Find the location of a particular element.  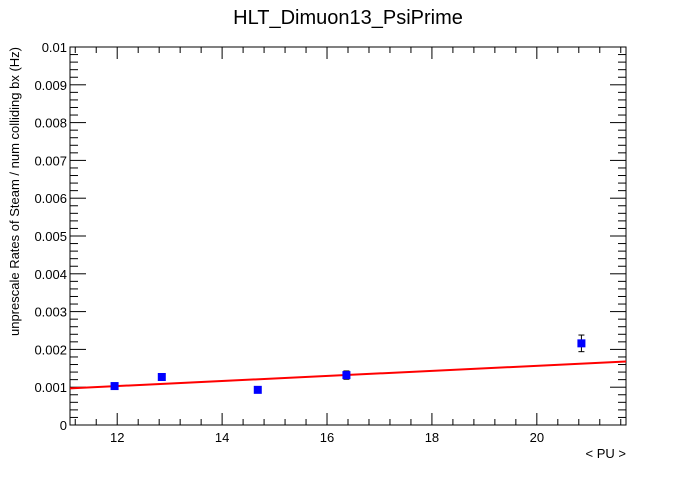

x-tick-label: 20 is located at coordinates (537, 437).